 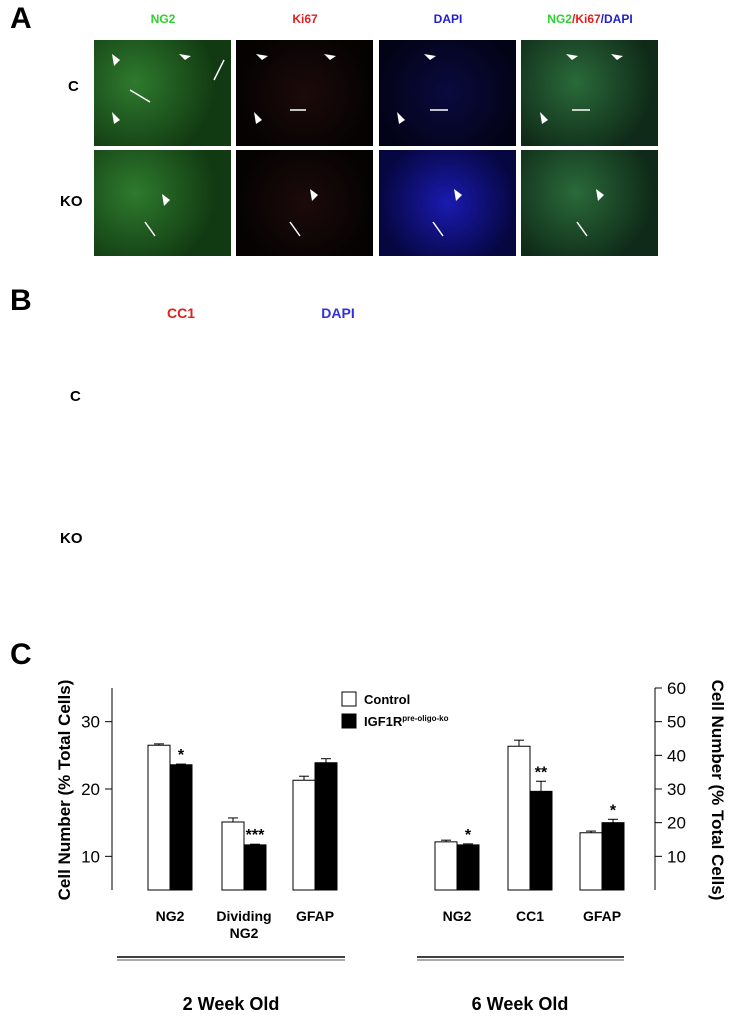 I want to click on y-axis-label: Cell Number (% Total Cells), so click(x=64, y=790).